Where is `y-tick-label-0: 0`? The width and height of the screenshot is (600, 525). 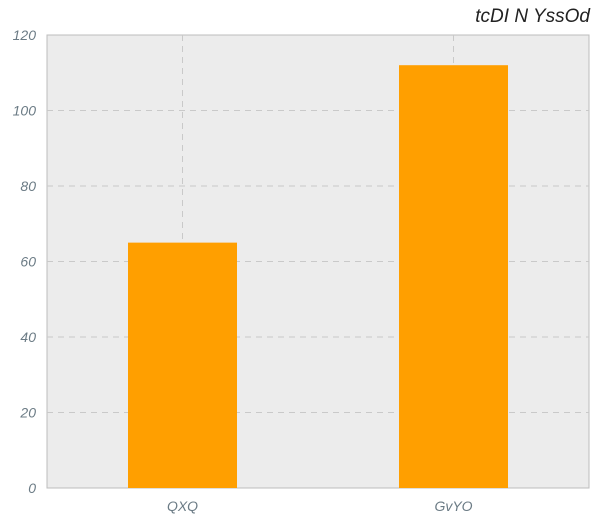
y-tick-label-0: 0 is located at coordinates (32, 488).